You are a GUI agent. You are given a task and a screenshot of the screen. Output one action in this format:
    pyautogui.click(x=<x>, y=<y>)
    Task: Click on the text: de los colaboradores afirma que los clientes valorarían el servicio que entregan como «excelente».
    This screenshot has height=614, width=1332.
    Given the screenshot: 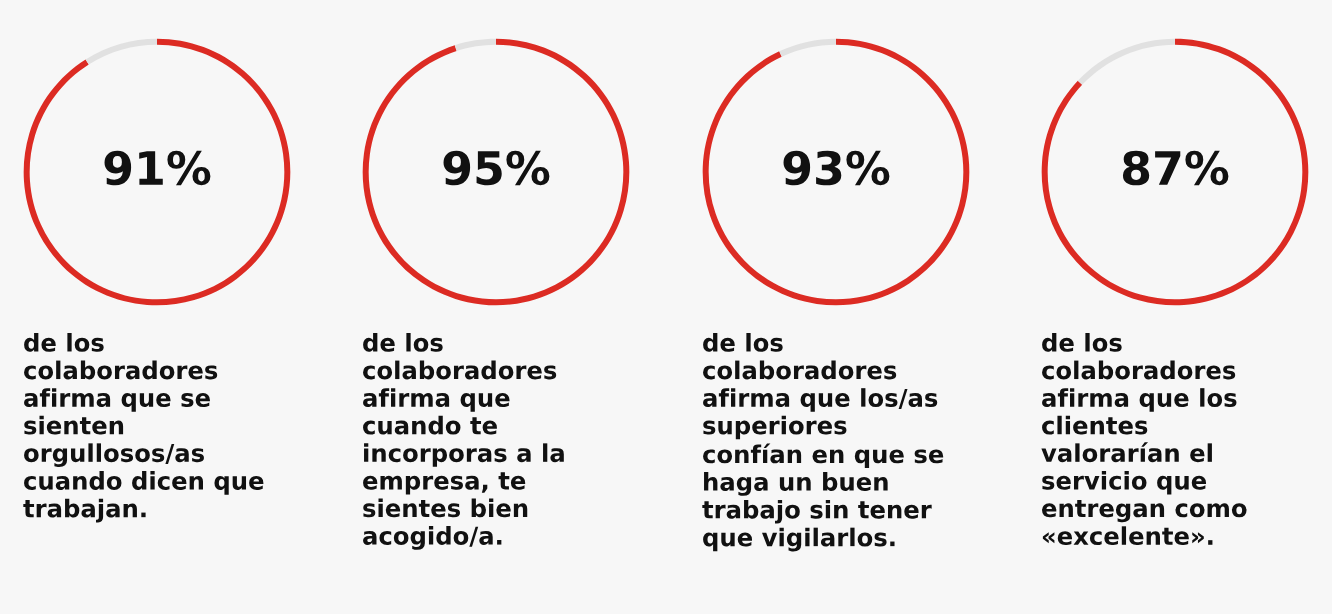 What is the action you would take?
    pyautogui.click(x=1144, y=439)
    